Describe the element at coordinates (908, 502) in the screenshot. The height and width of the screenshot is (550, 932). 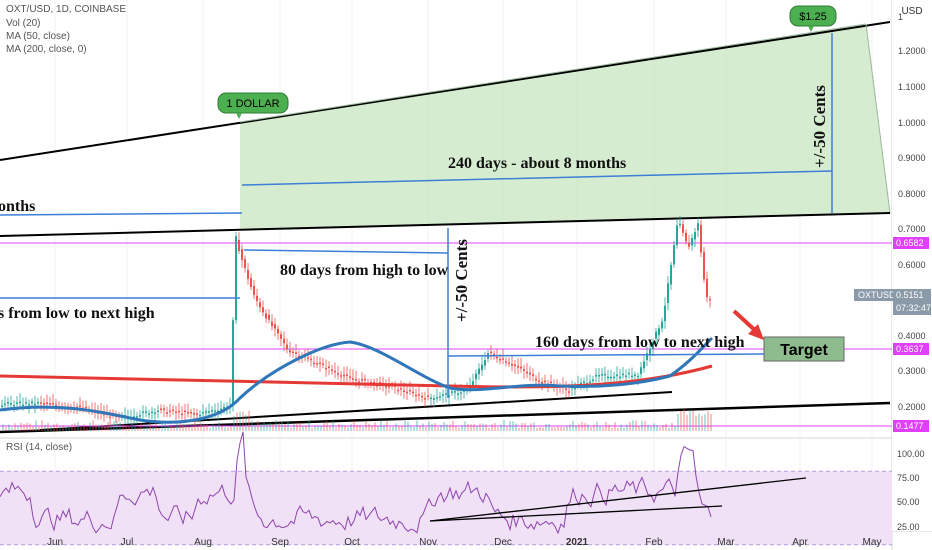
I see `rsi-tick: 50.00` at that location.